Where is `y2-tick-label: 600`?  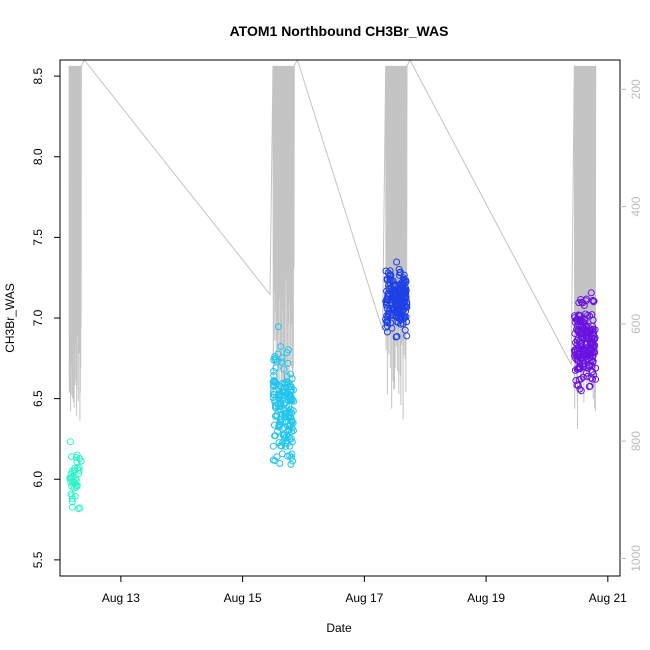
y2-tick-label: 600 is located at coordinates (636, 324).